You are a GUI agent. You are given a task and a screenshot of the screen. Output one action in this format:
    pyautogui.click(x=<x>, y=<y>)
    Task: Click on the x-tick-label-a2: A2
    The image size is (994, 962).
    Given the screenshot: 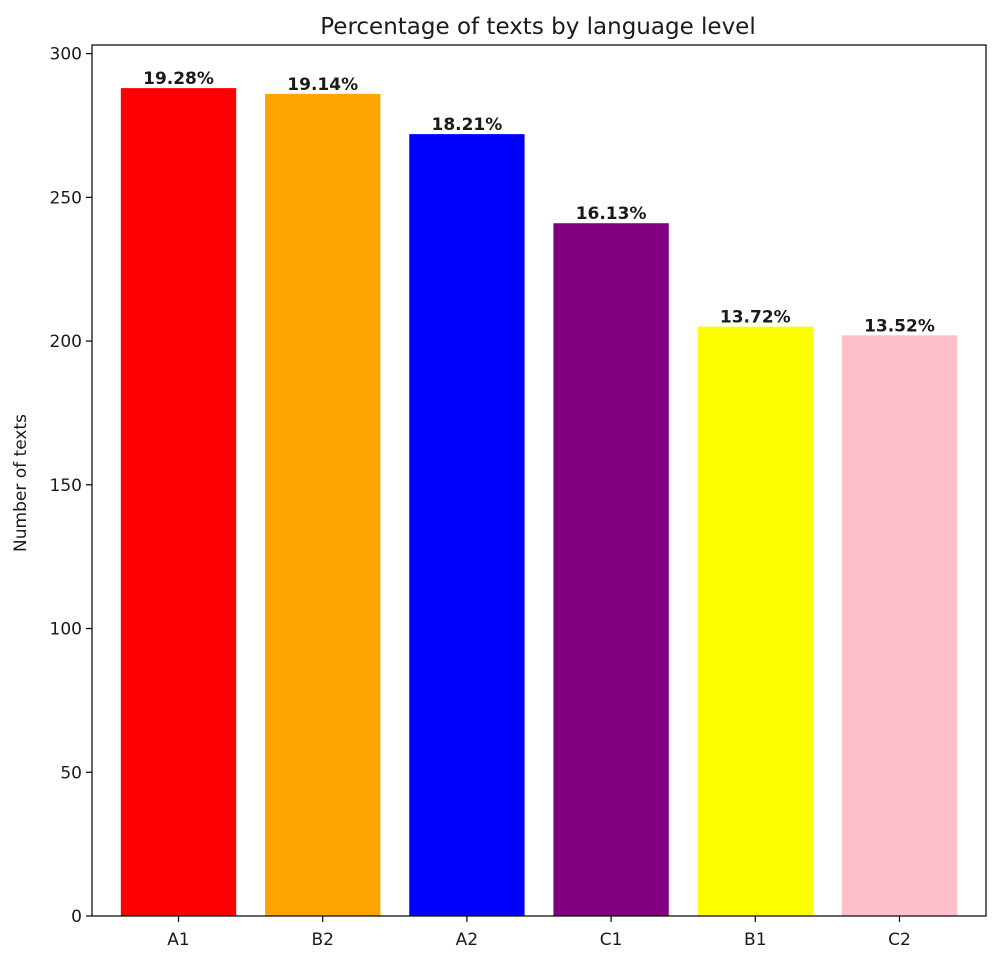 What is the action you would take?
    pyautogui.click(x=467, y=940)
    